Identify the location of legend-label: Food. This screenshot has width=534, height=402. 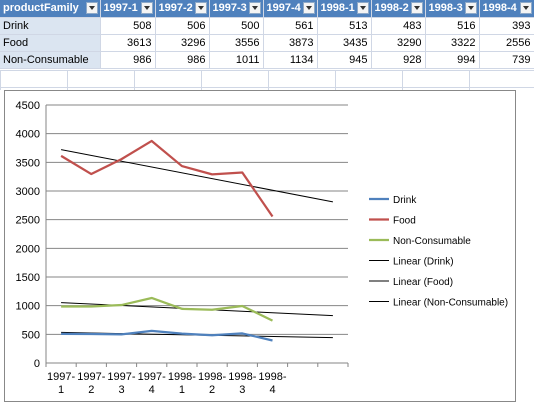
(404, 221).